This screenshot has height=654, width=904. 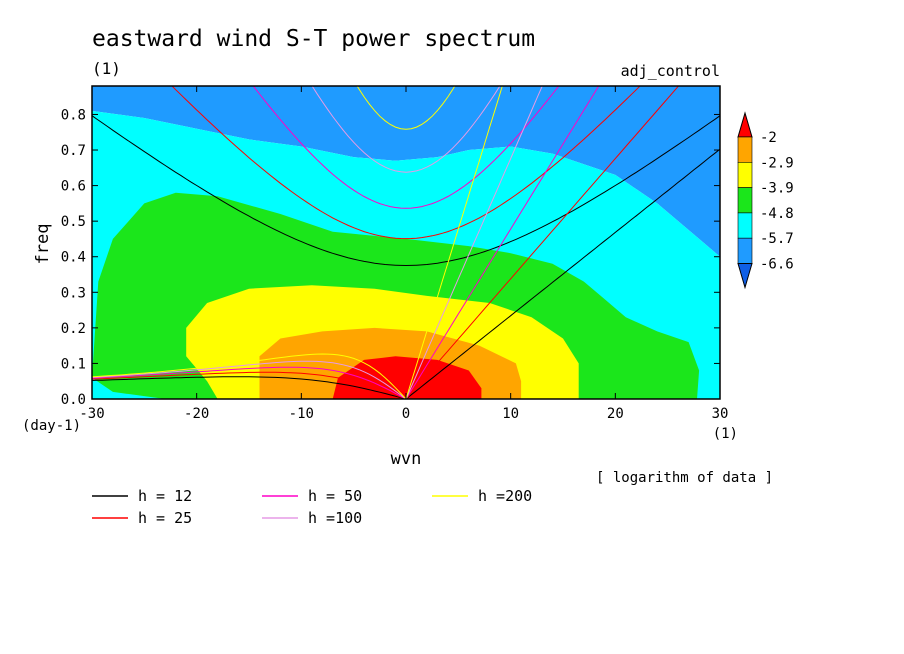 I want to click on y-tick-label: 0.0, so click(x=73, y=400).